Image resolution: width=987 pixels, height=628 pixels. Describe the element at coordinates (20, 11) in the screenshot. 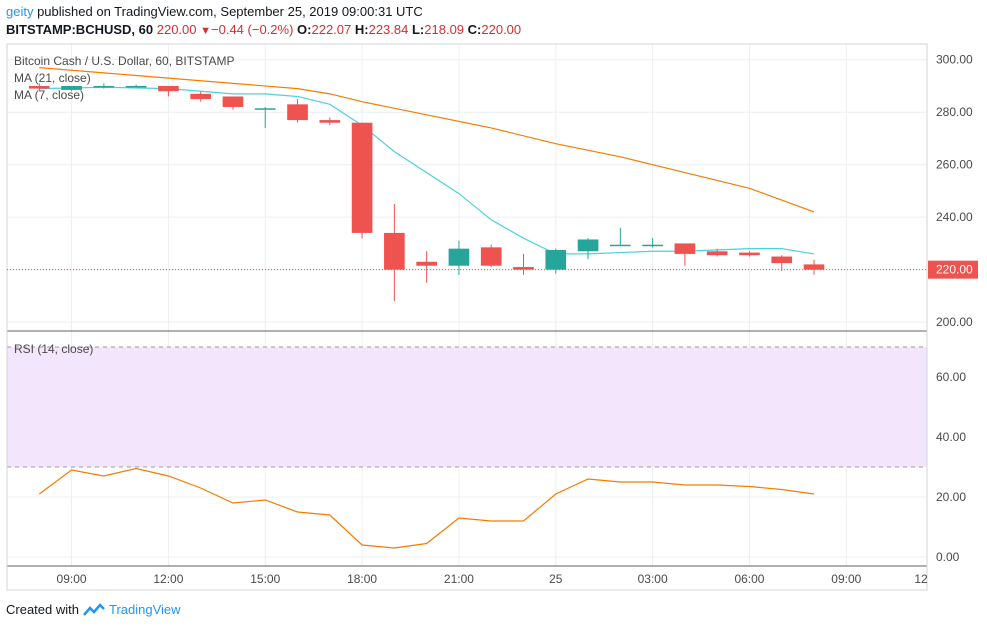

I see `author-link: geity` at that location.